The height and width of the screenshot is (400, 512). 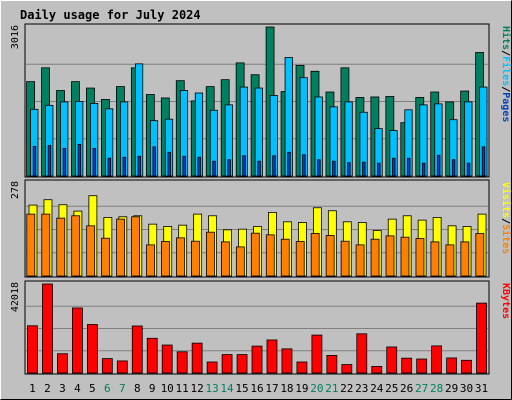 What do you see at coordinates (436, 388) in the screenshot?
I see `x-tick-label-28: 28` at bounding box center [436, 388].